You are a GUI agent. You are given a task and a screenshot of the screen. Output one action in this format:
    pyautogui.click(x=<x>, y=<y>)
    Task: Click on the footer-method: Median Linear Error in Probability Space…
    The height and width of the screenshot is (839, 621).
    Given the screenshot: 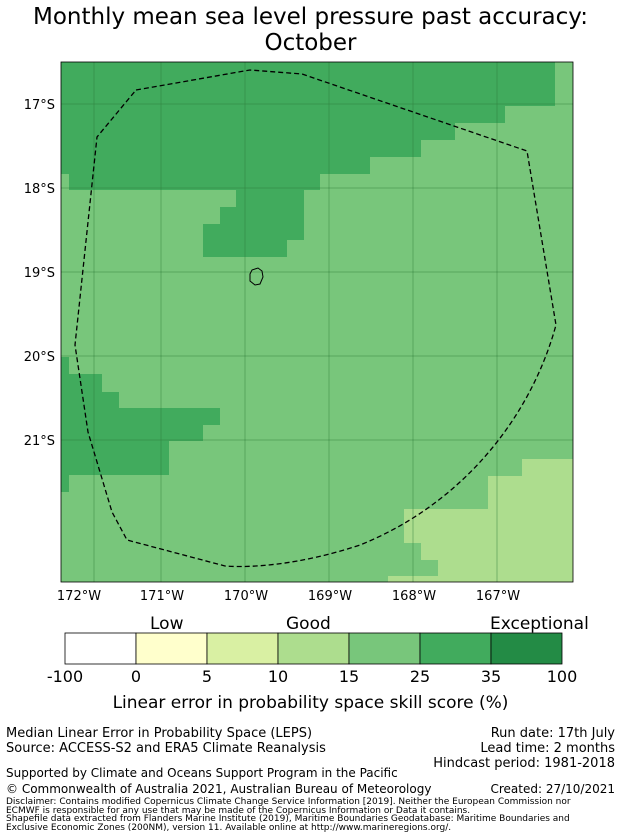 What is the action you would take?
    pyautogui.click(x=159, y=733)
    